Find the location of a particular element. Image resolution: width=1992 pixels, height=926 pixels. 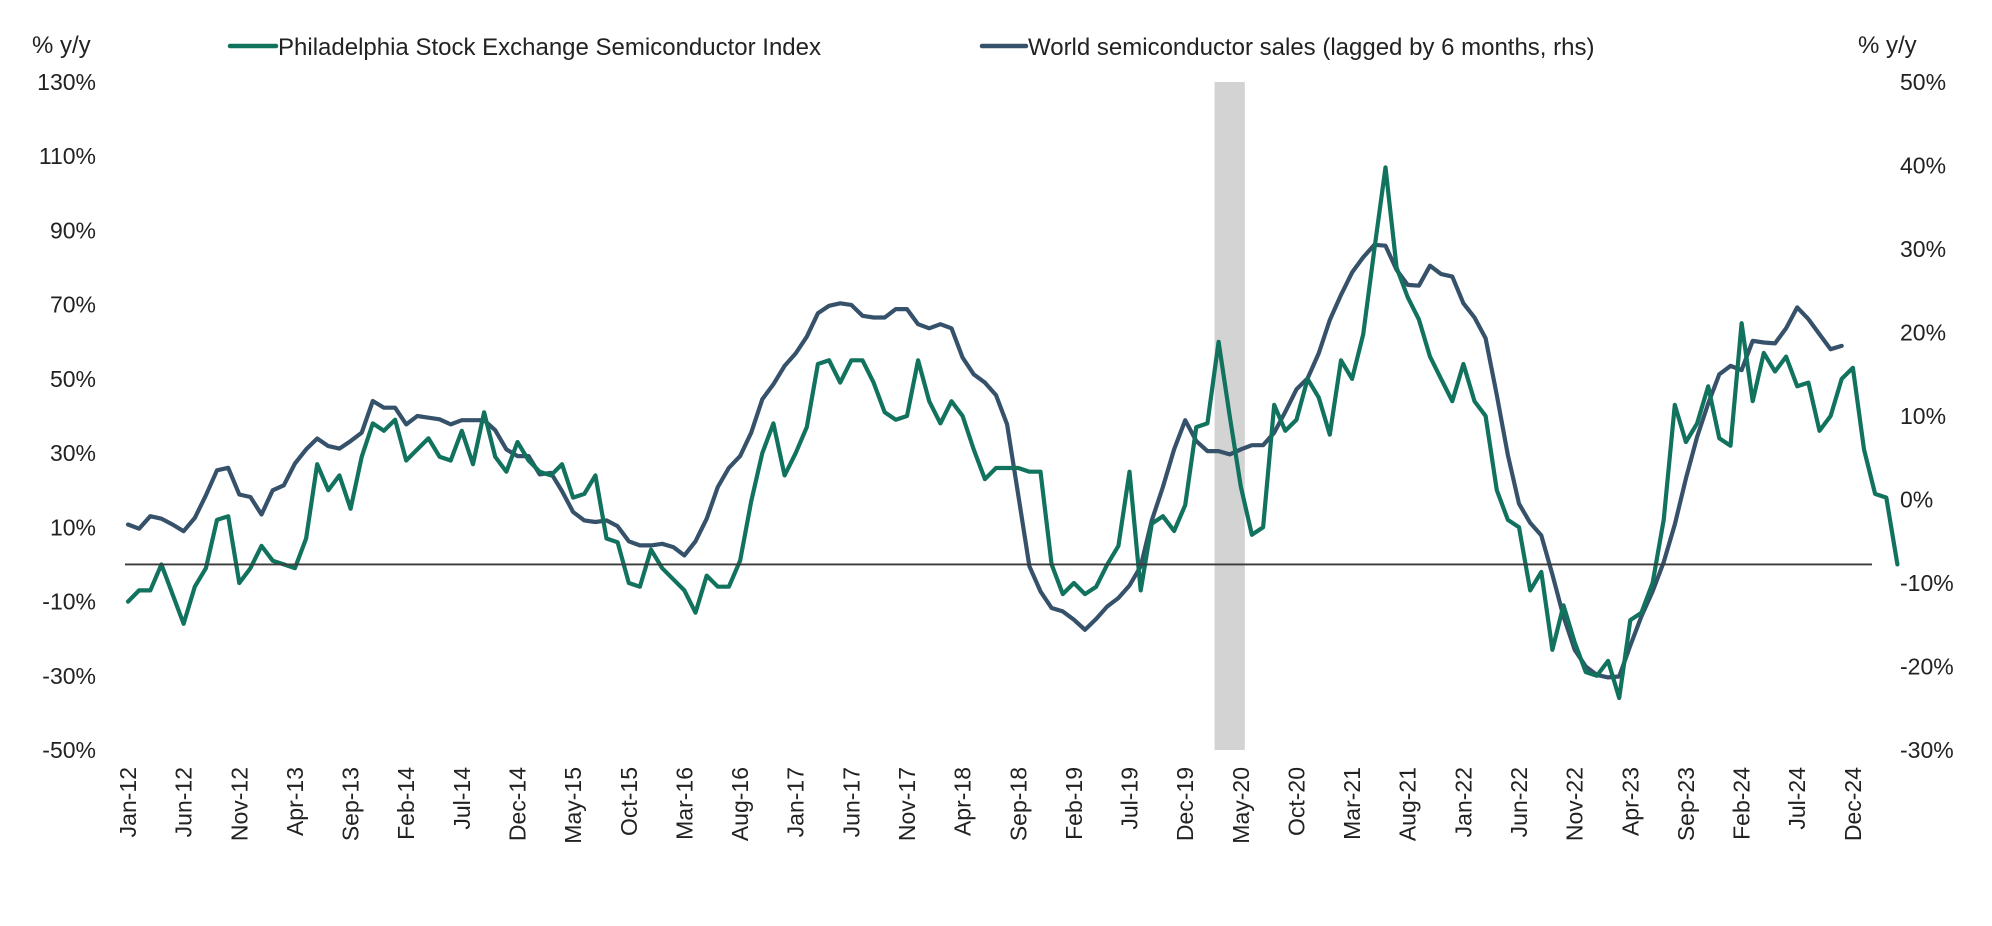

x-tick-label: Sep-23 is located at coordinates (1686, 804).